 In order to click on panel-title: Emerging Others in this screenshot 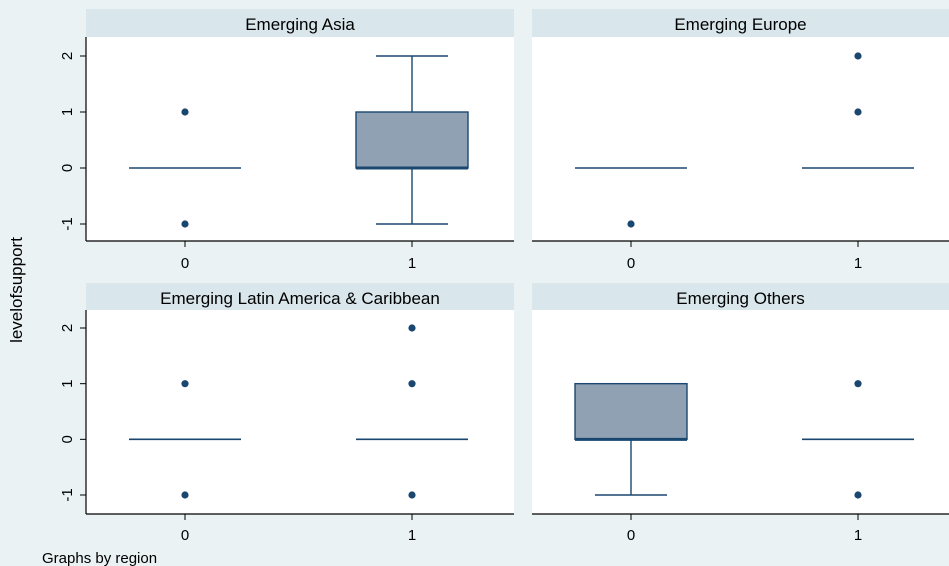, I will do `click(740, 298)`.